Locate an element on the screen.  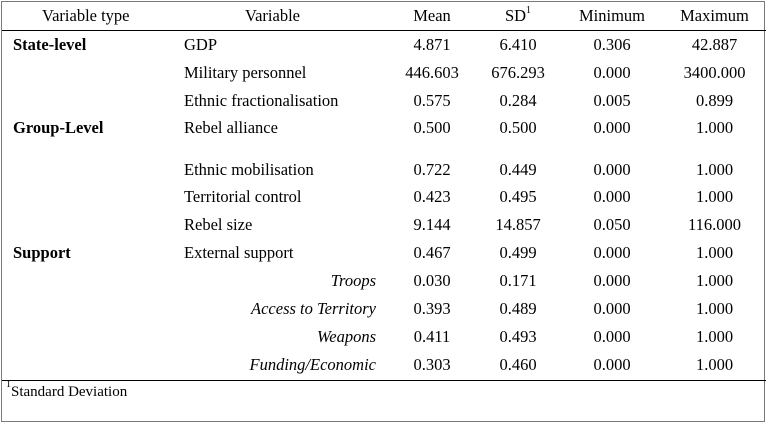
row-variable: Military personnel is located at coordinates (245, 72).